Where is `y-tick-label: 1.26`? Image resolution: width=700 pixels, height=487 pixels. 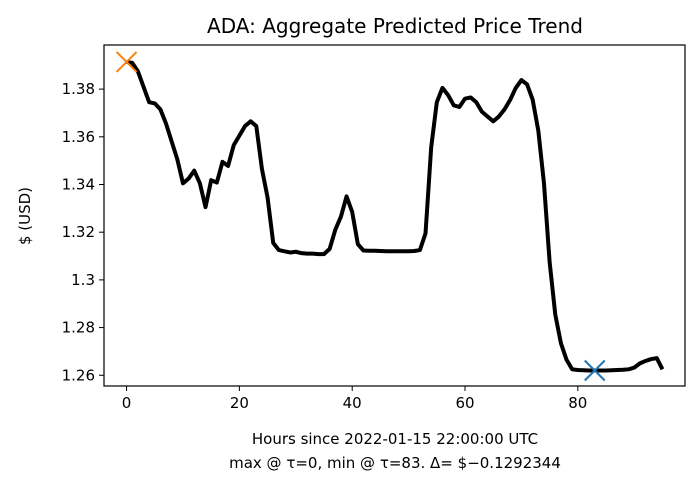 y-tick-label: 1.26 is located at coordinates (78, 375).